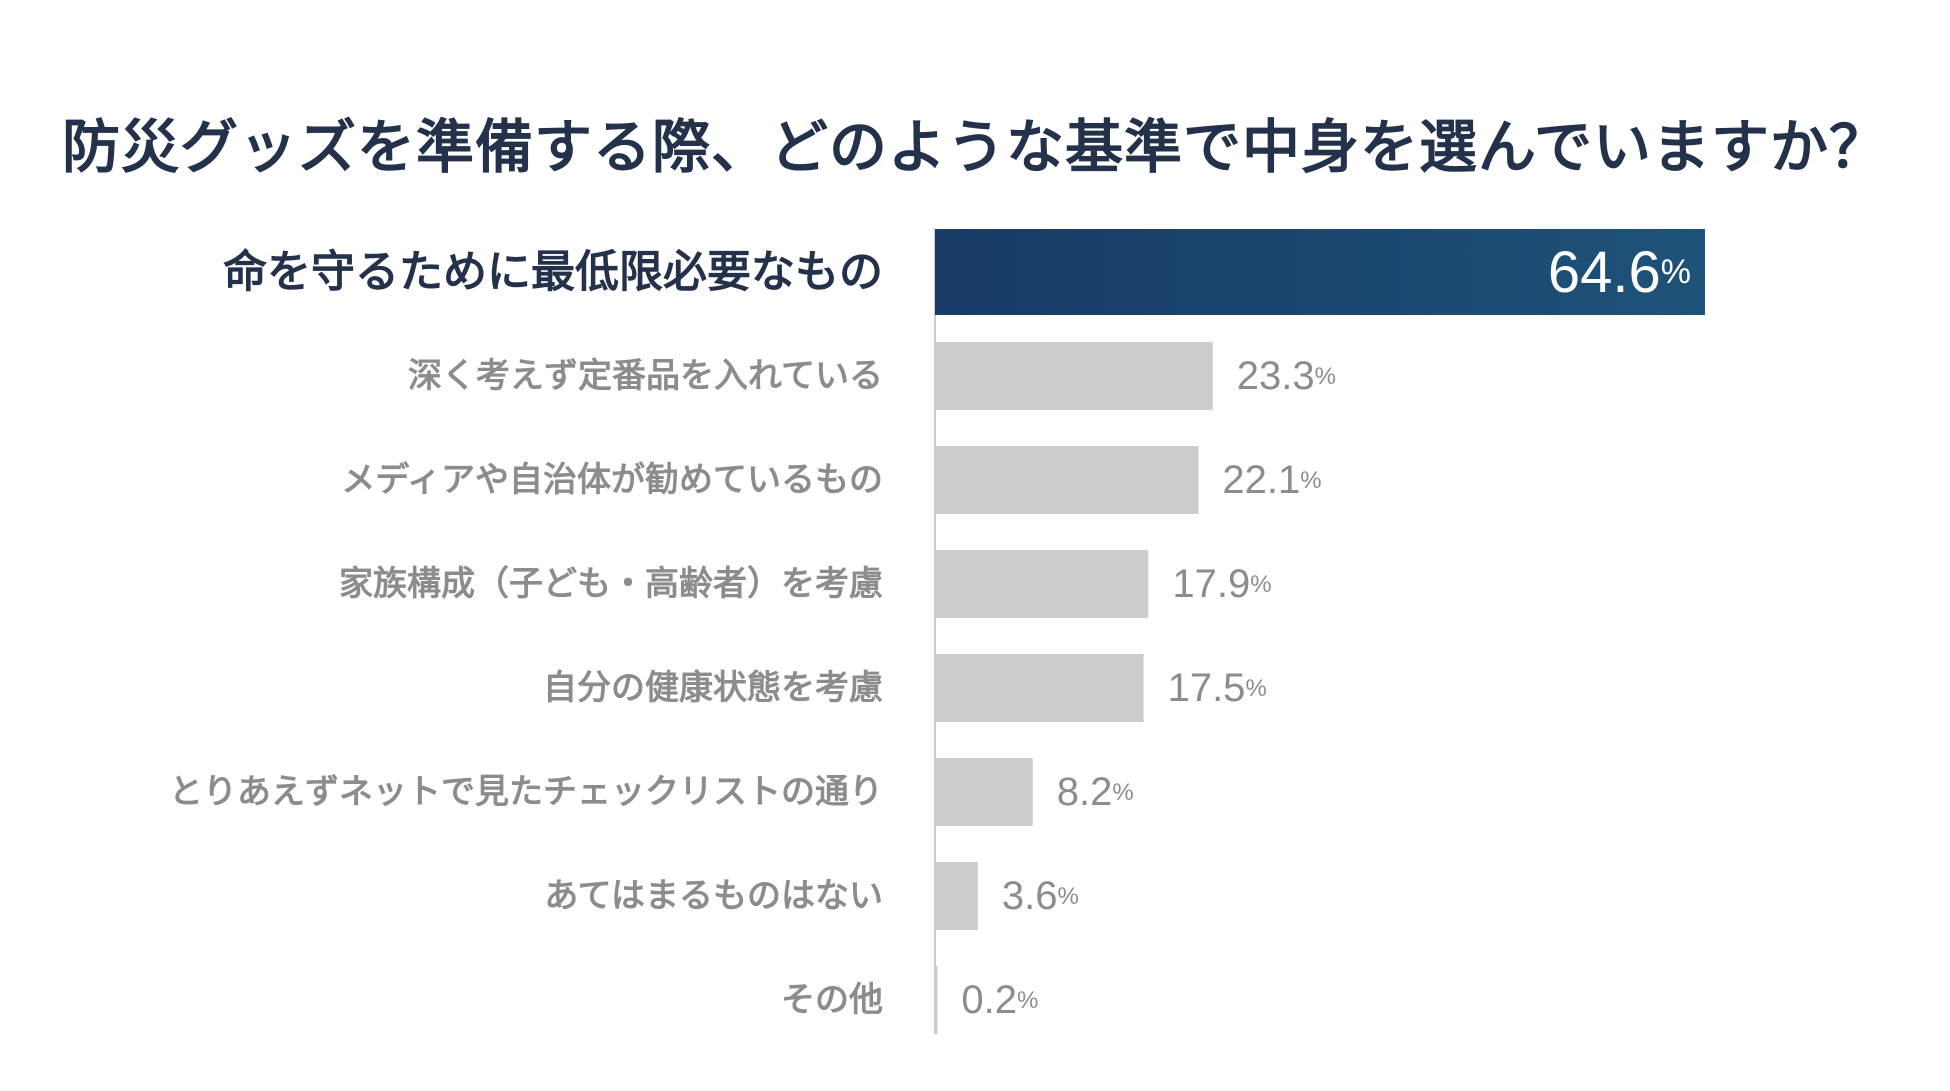 This screenshot has width=1950, height=1091. What do you see at coordinates (999, 1000) in the screenshot?
I see `value-label-8: 0.2%` at bounding box center [999, 1000].